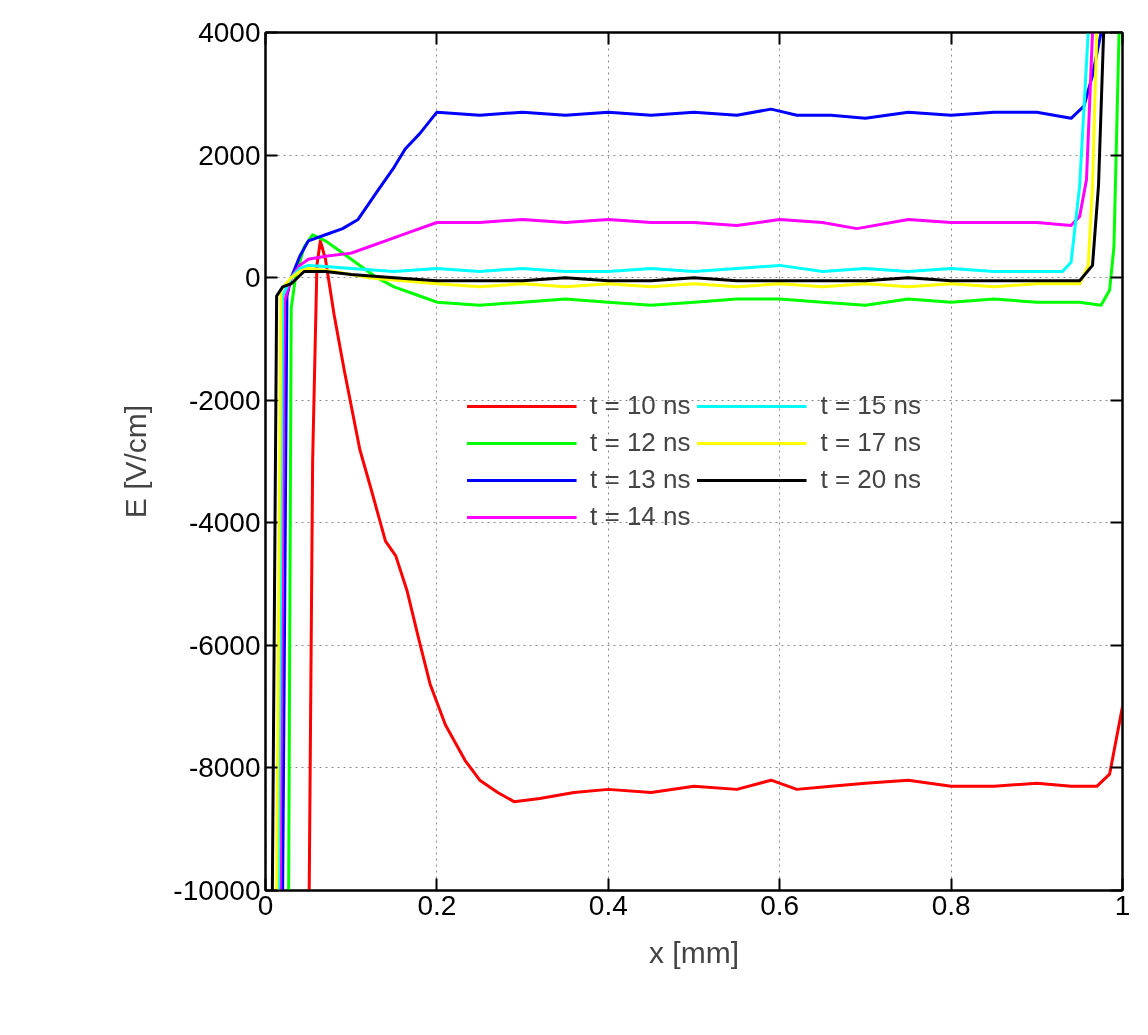  I want to click on legend-label: t = 12 ns, so click(640, 442).